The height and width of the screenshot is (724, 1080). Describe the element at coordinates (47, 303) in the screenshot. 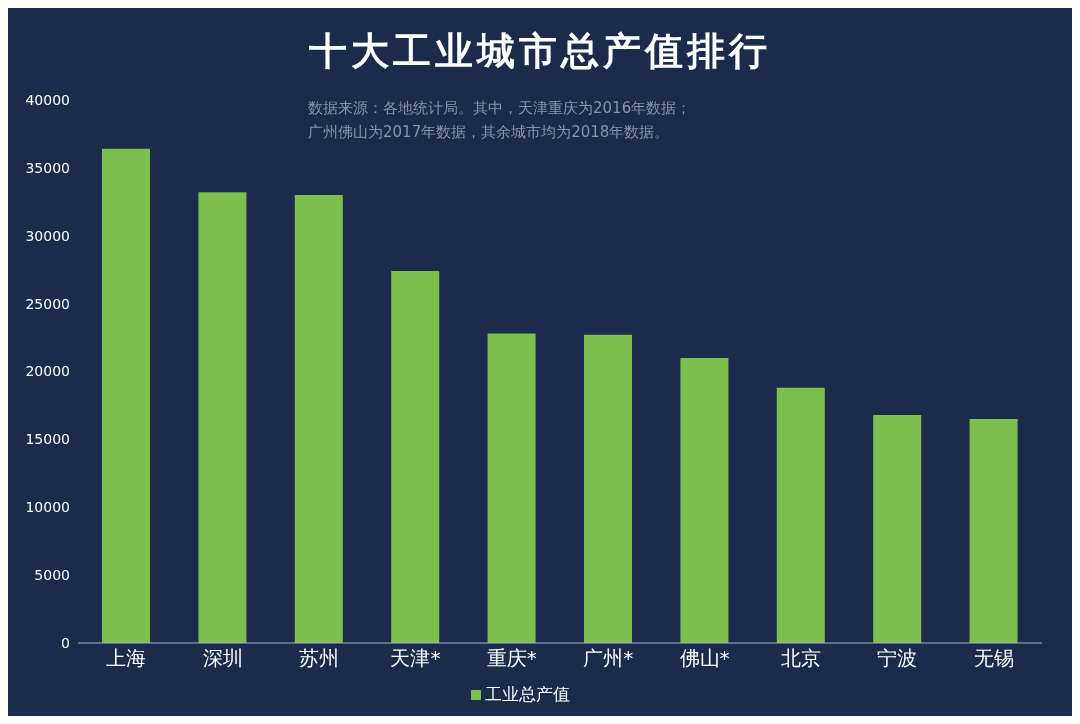

I see `y-tick-label: 25000` at that location.